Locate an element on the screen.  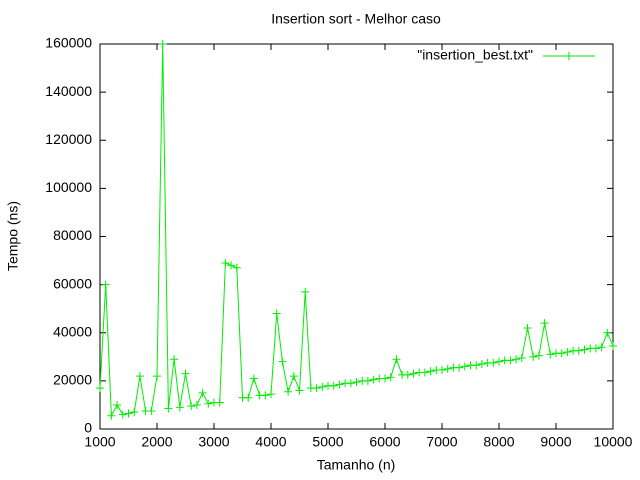
x-tick-label: 3000 is located at coordinates (213, 442).